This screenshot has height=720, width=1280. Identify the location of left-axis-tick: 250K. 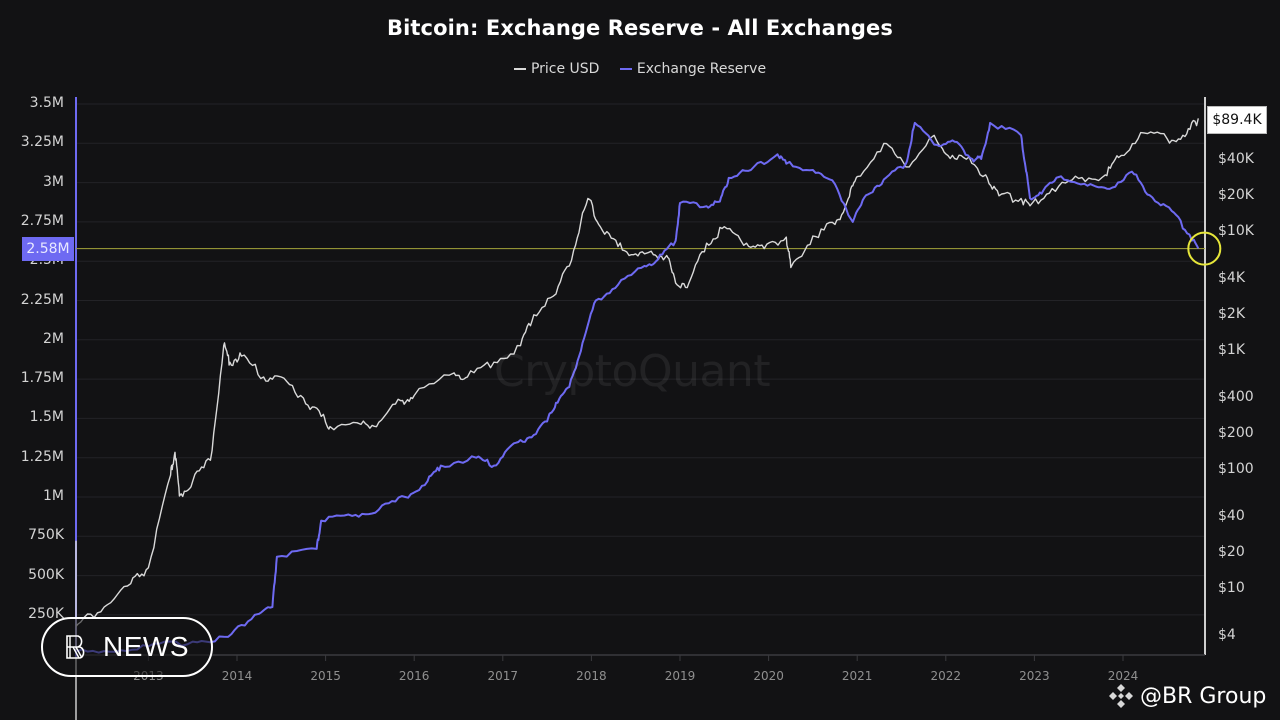
(46, 613).